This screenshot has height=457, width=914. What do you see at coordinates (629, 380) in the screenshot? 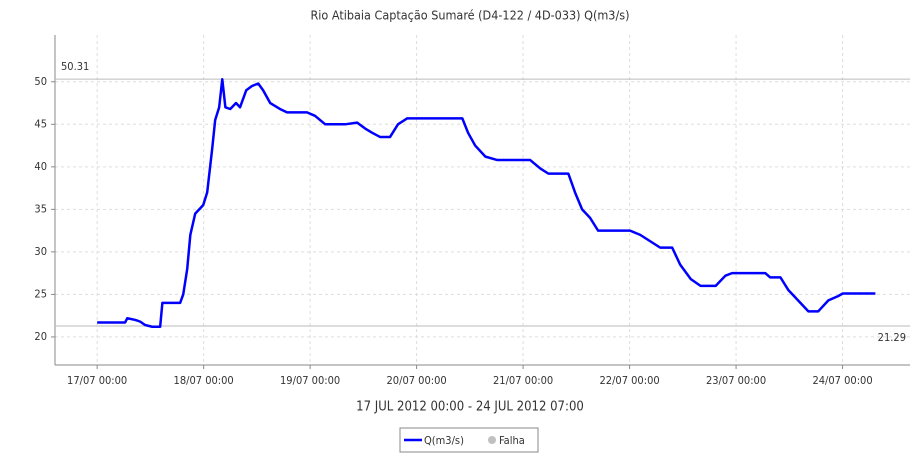
I see `x-tick-label: 22/07 00:00` at bounding box center [629, 380].